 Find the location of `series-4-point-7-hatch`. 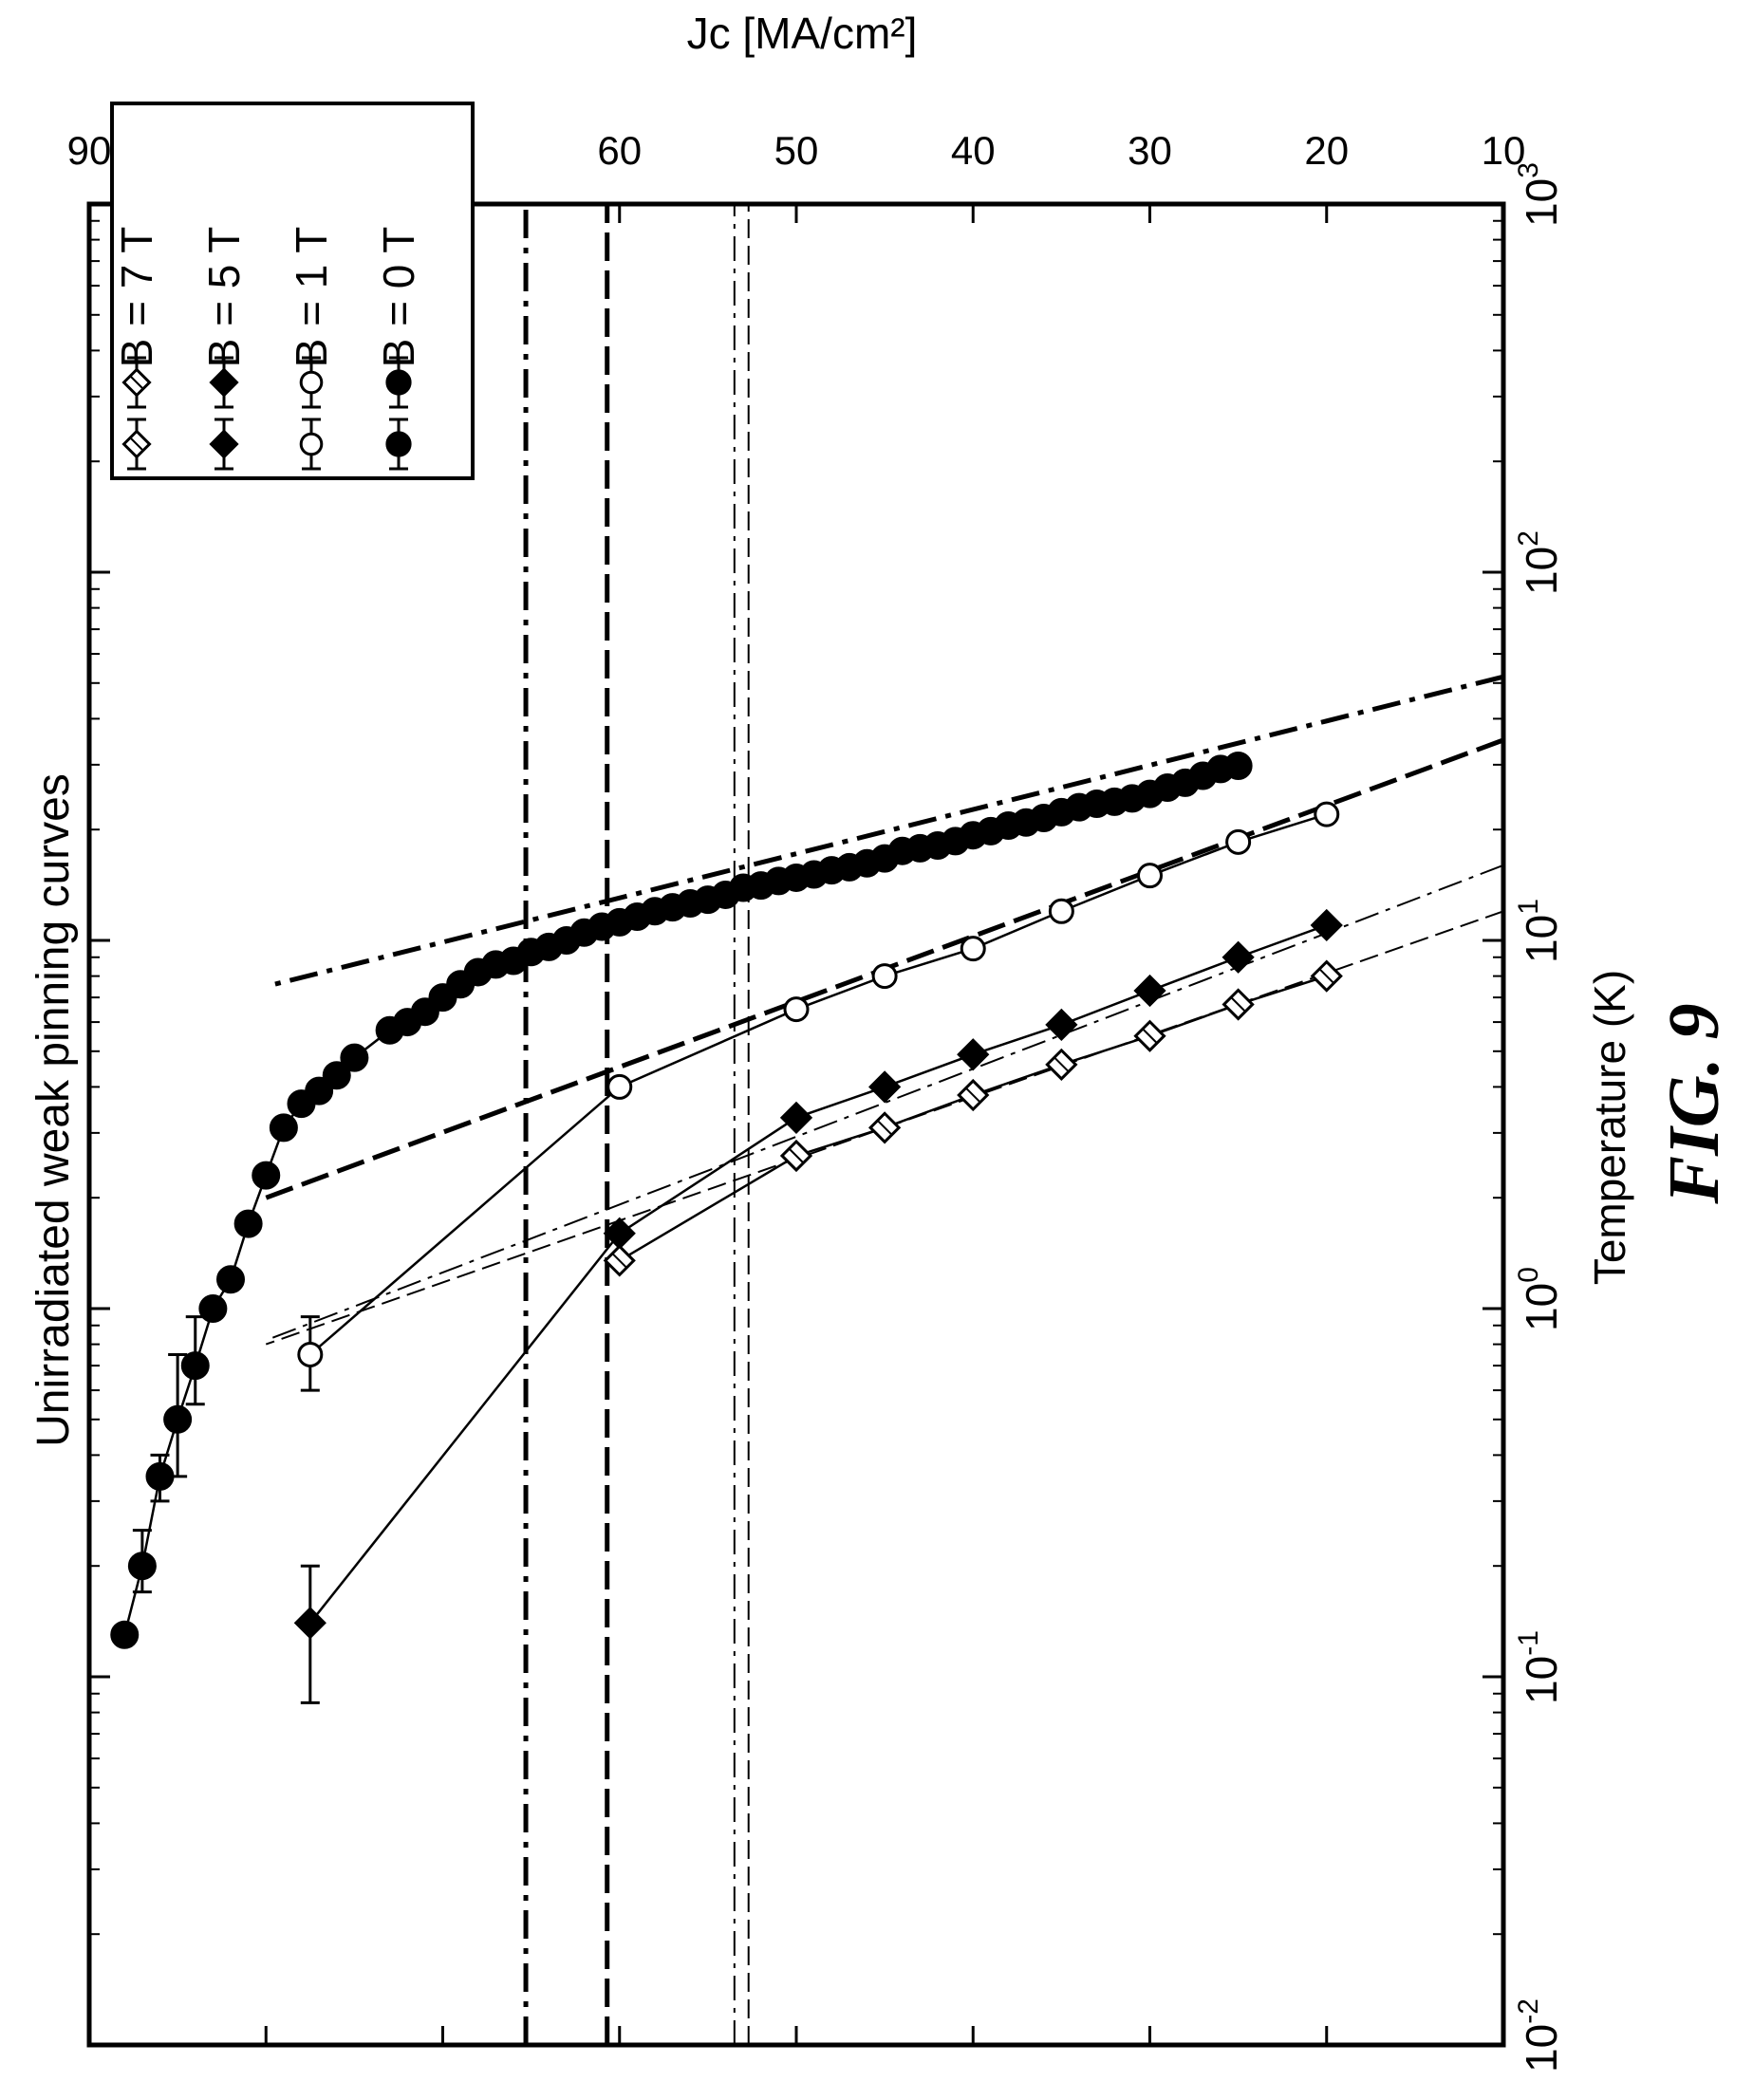

series-4-point-7-hatch is located at coordinates (796, 1155).